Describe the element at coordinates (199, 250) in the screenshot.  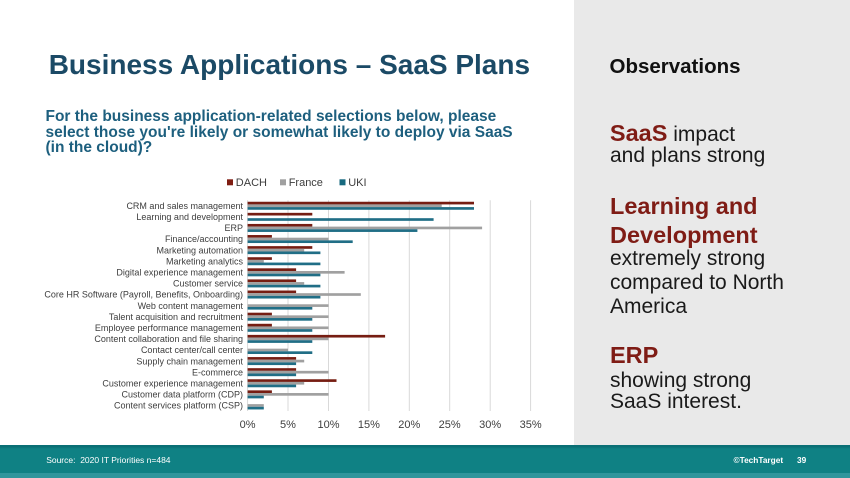
I see `svg-text: Marketing automation` at that location.